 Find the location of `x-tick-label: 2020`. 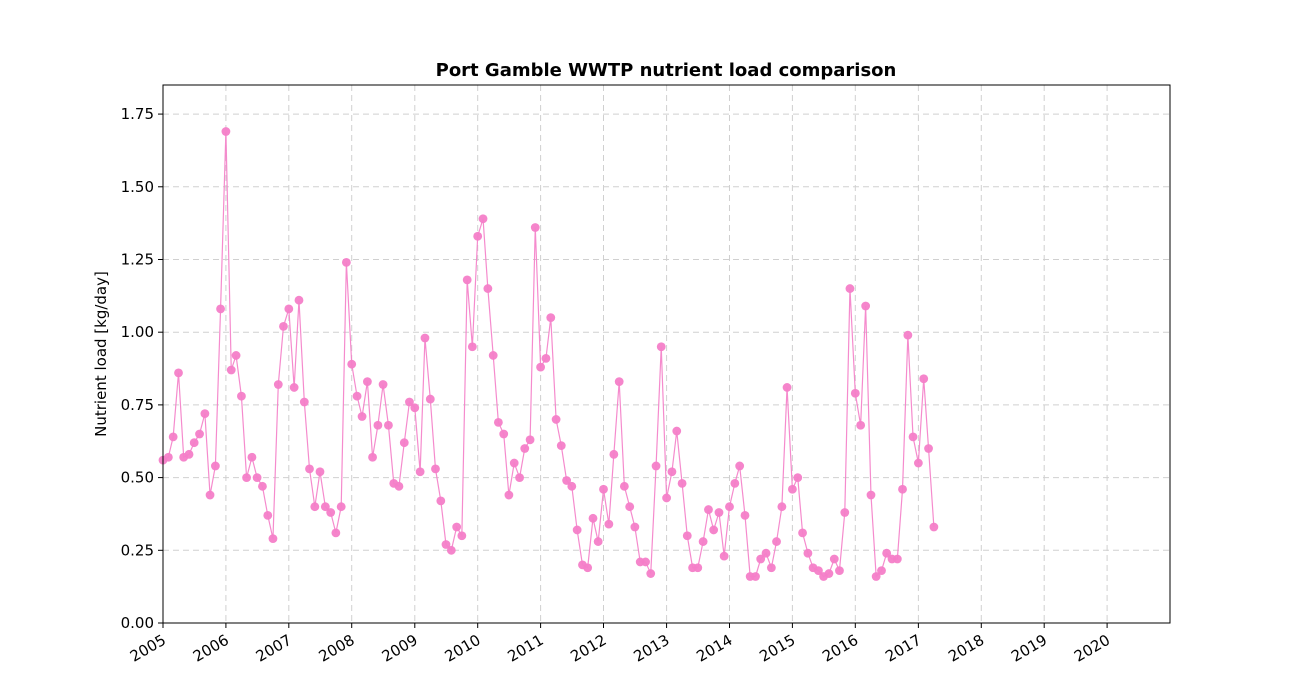

x-tick-label: 2020 is located at coordinates (1092, 648).